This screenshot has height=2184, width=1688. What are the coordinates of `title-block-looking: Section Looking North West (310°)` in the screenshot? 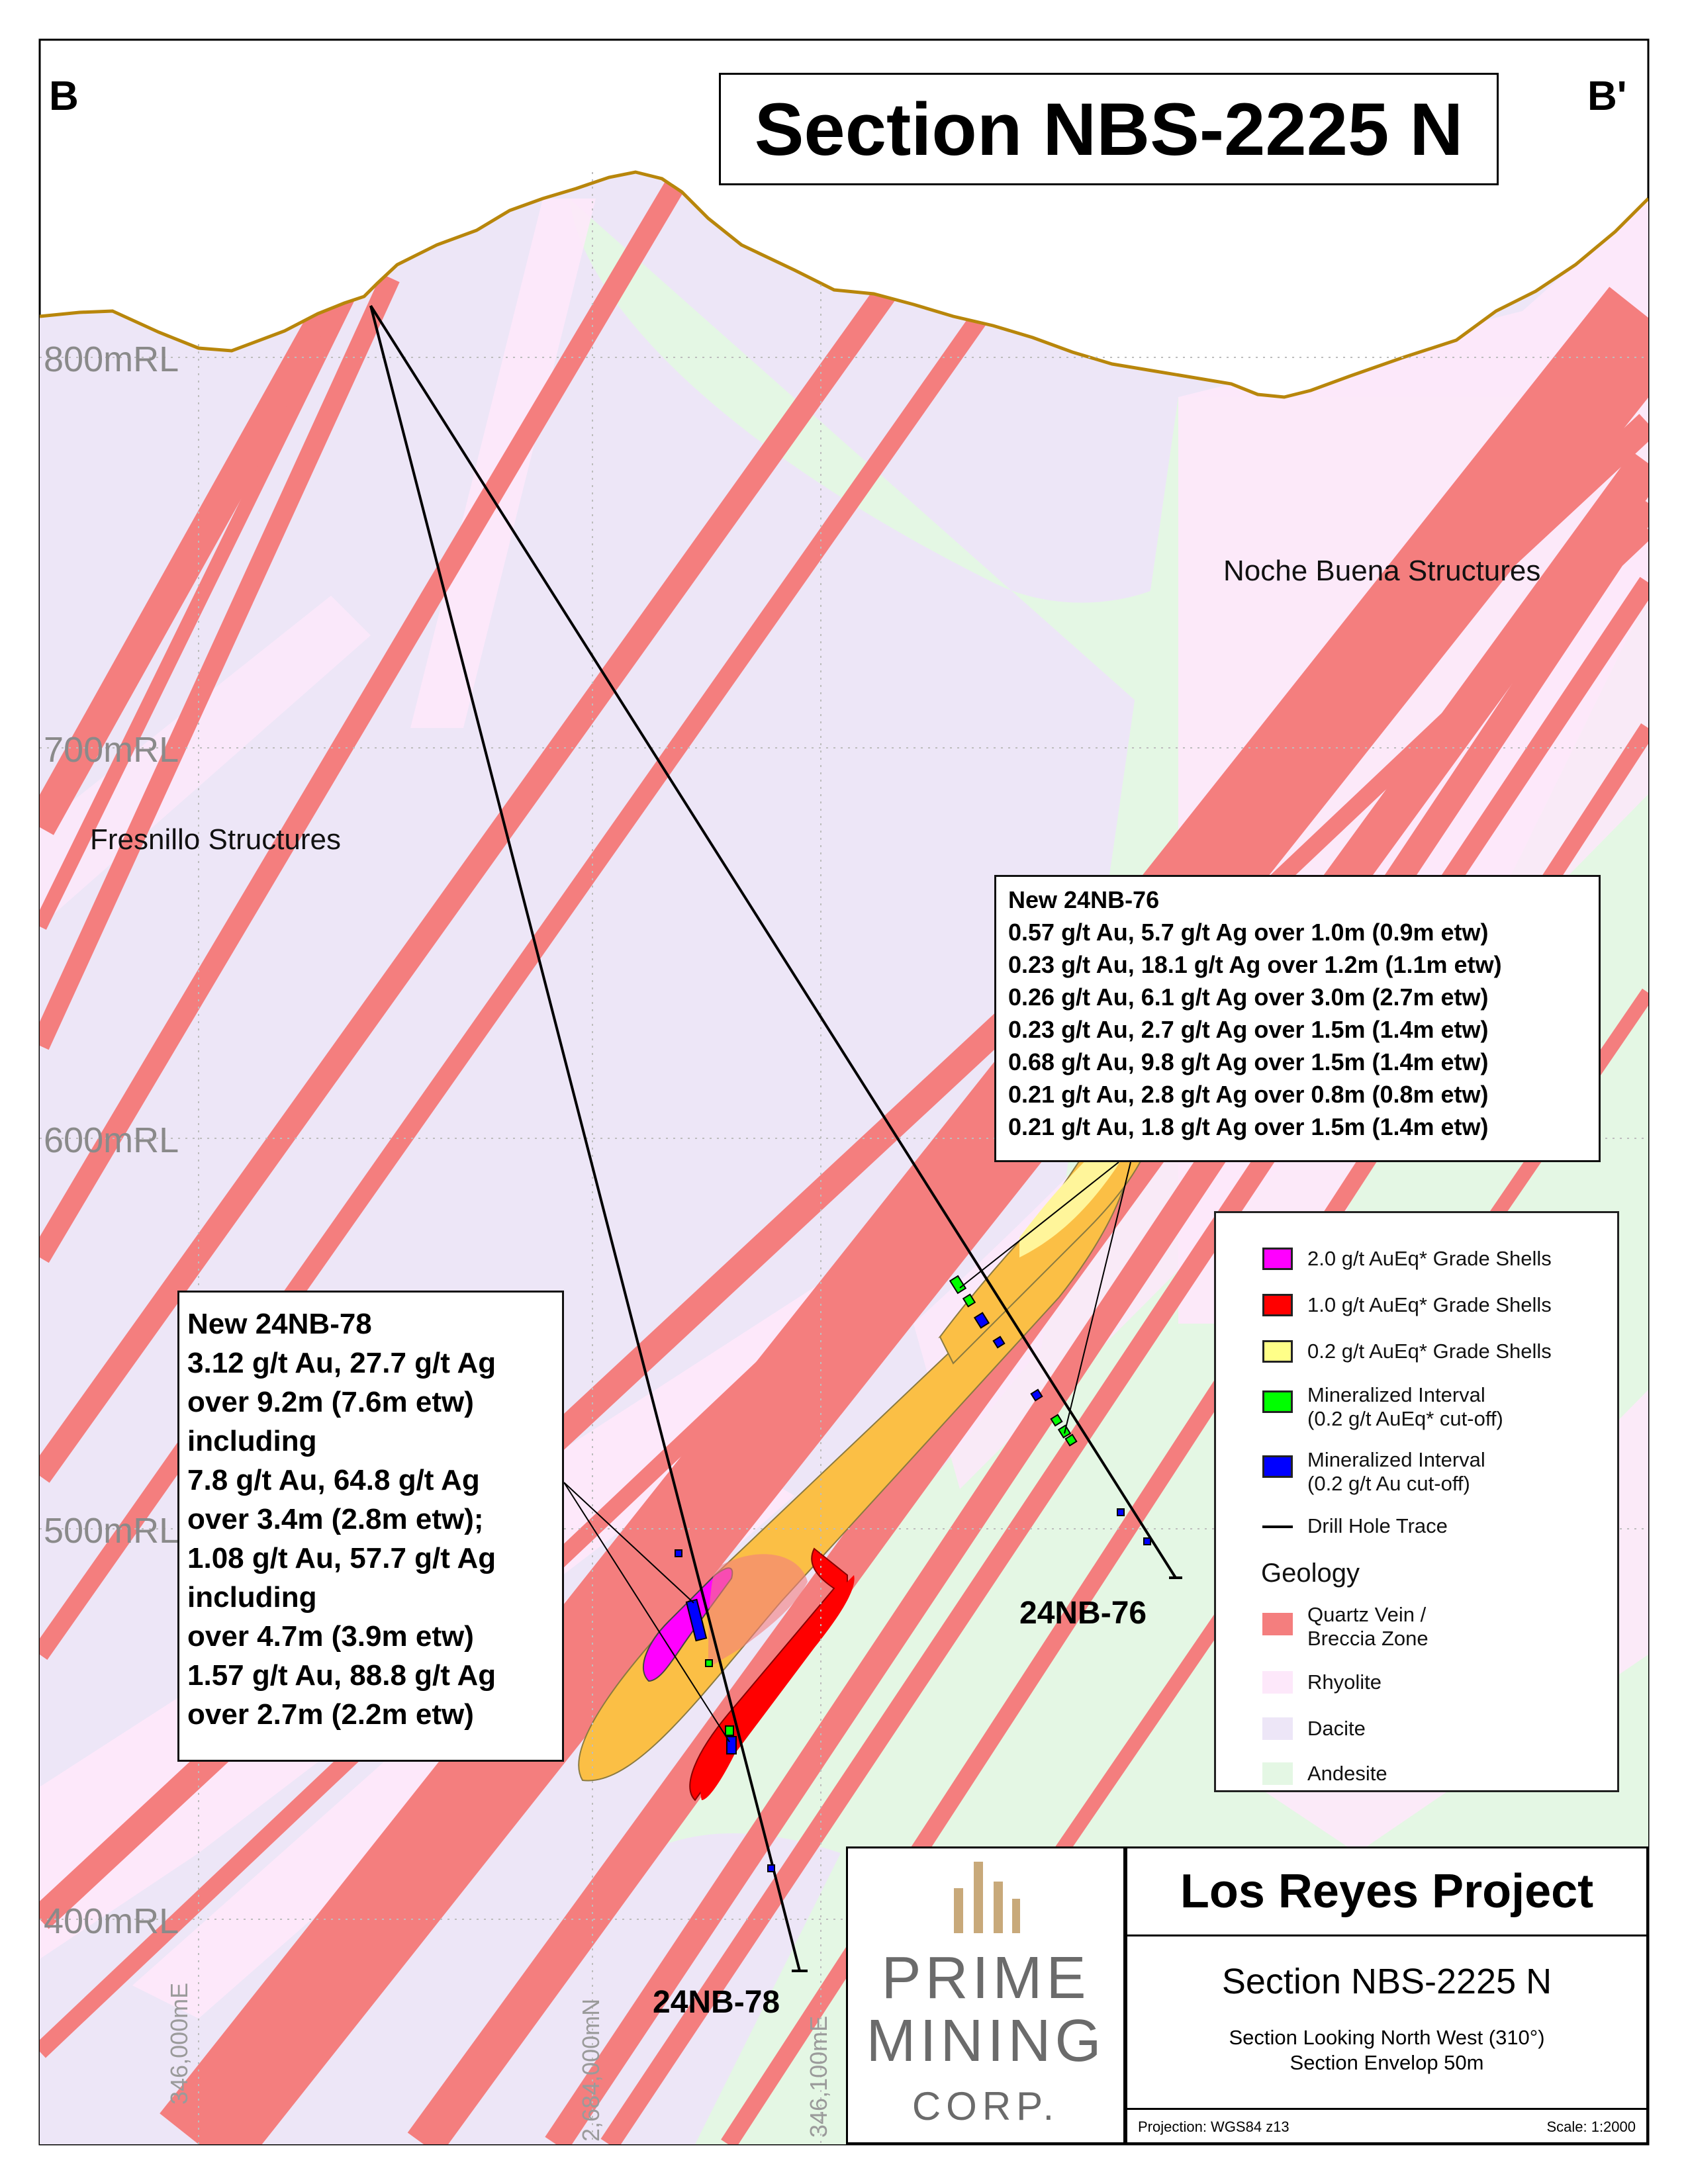 It's located at (1387, 2037).